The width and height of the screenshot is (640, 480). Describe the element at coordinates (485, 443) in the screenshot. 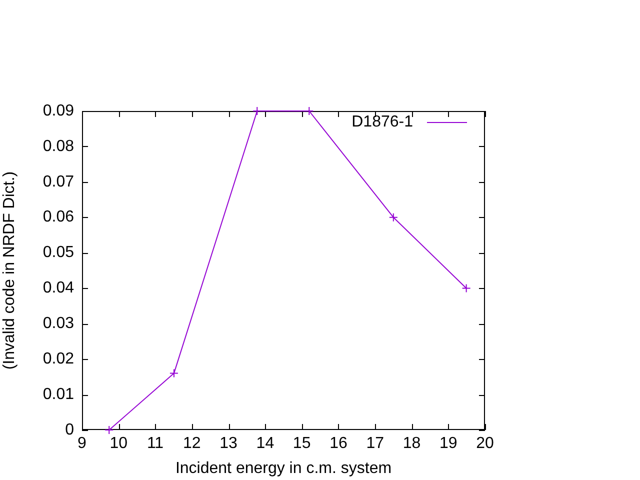

I see `x-tick-label: 20` at that location.